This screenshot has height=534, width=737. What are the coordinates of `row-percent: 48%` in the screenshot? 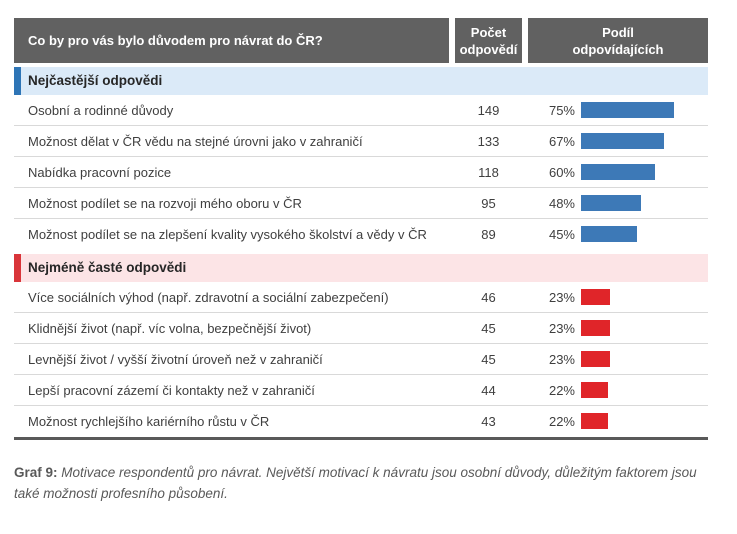 It's located at (561, 203).